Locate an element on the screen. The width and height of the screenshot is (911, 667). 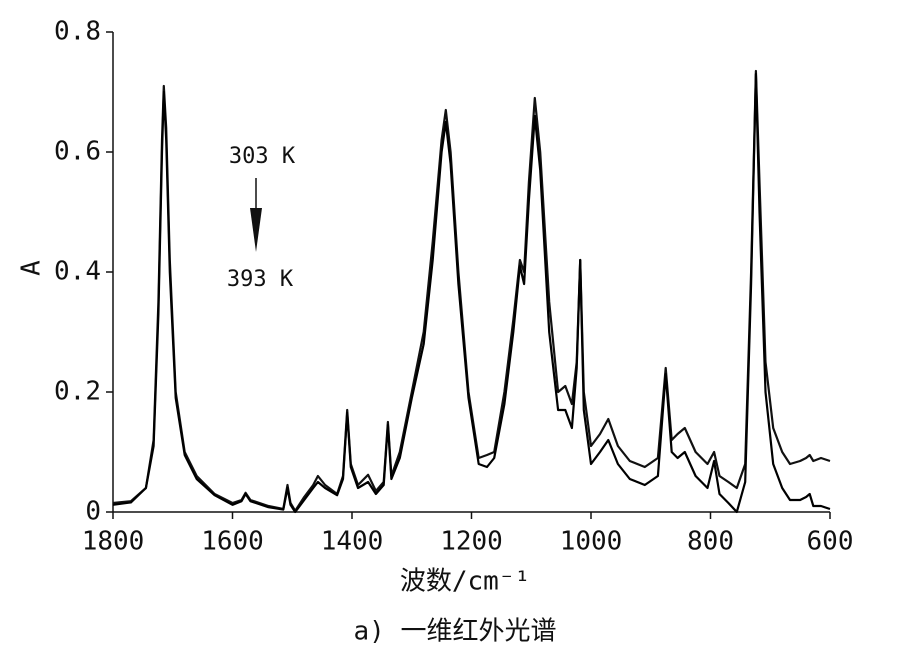
y-tick-label: 0.2 is located at coordinates (77, 392).